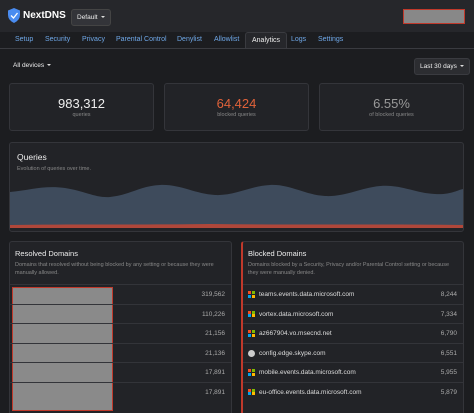 This screenshot has height=413, width=474. What do you see at coordinates (87, 17) in the screenshot?
I see `profile-name: Default` at bounding box center [87, 17].